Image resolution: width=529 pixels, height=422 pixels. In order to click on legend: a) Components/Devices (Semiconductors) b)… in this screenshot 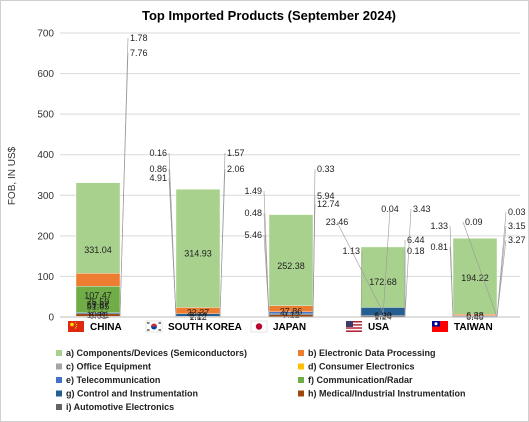, I will do `click(261, 380)`.